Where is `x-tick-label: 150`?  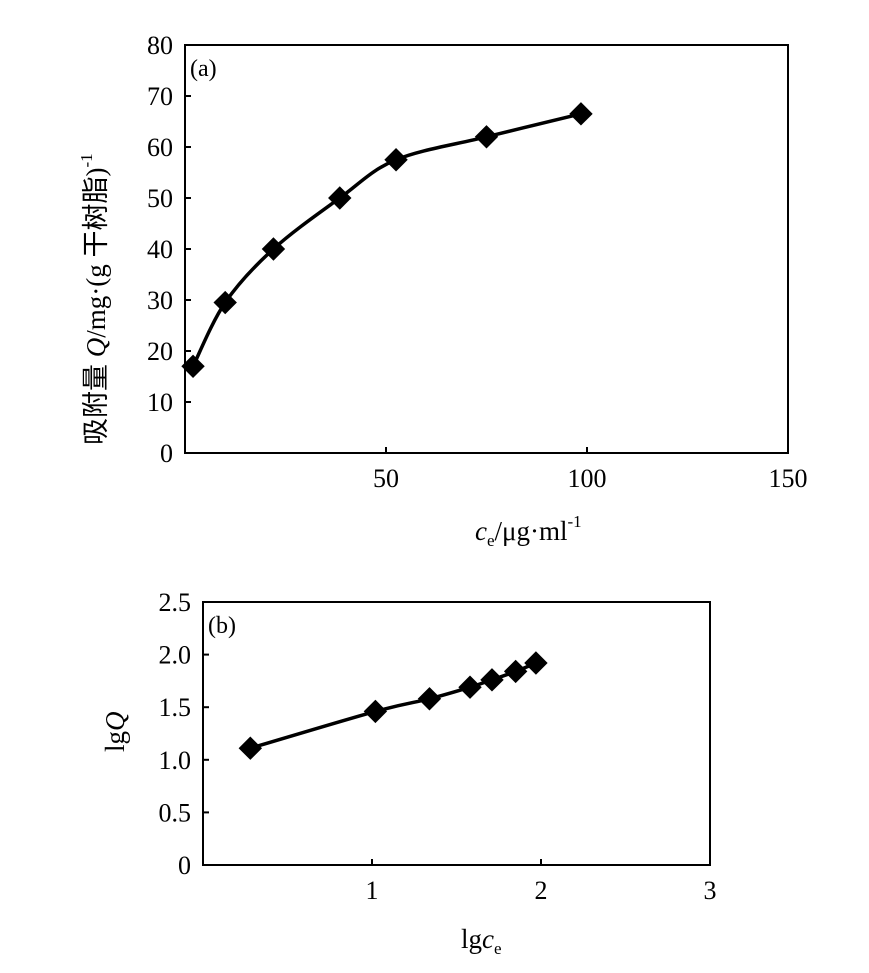
x-tick-label: 150 is located at coordinates (788, 478).